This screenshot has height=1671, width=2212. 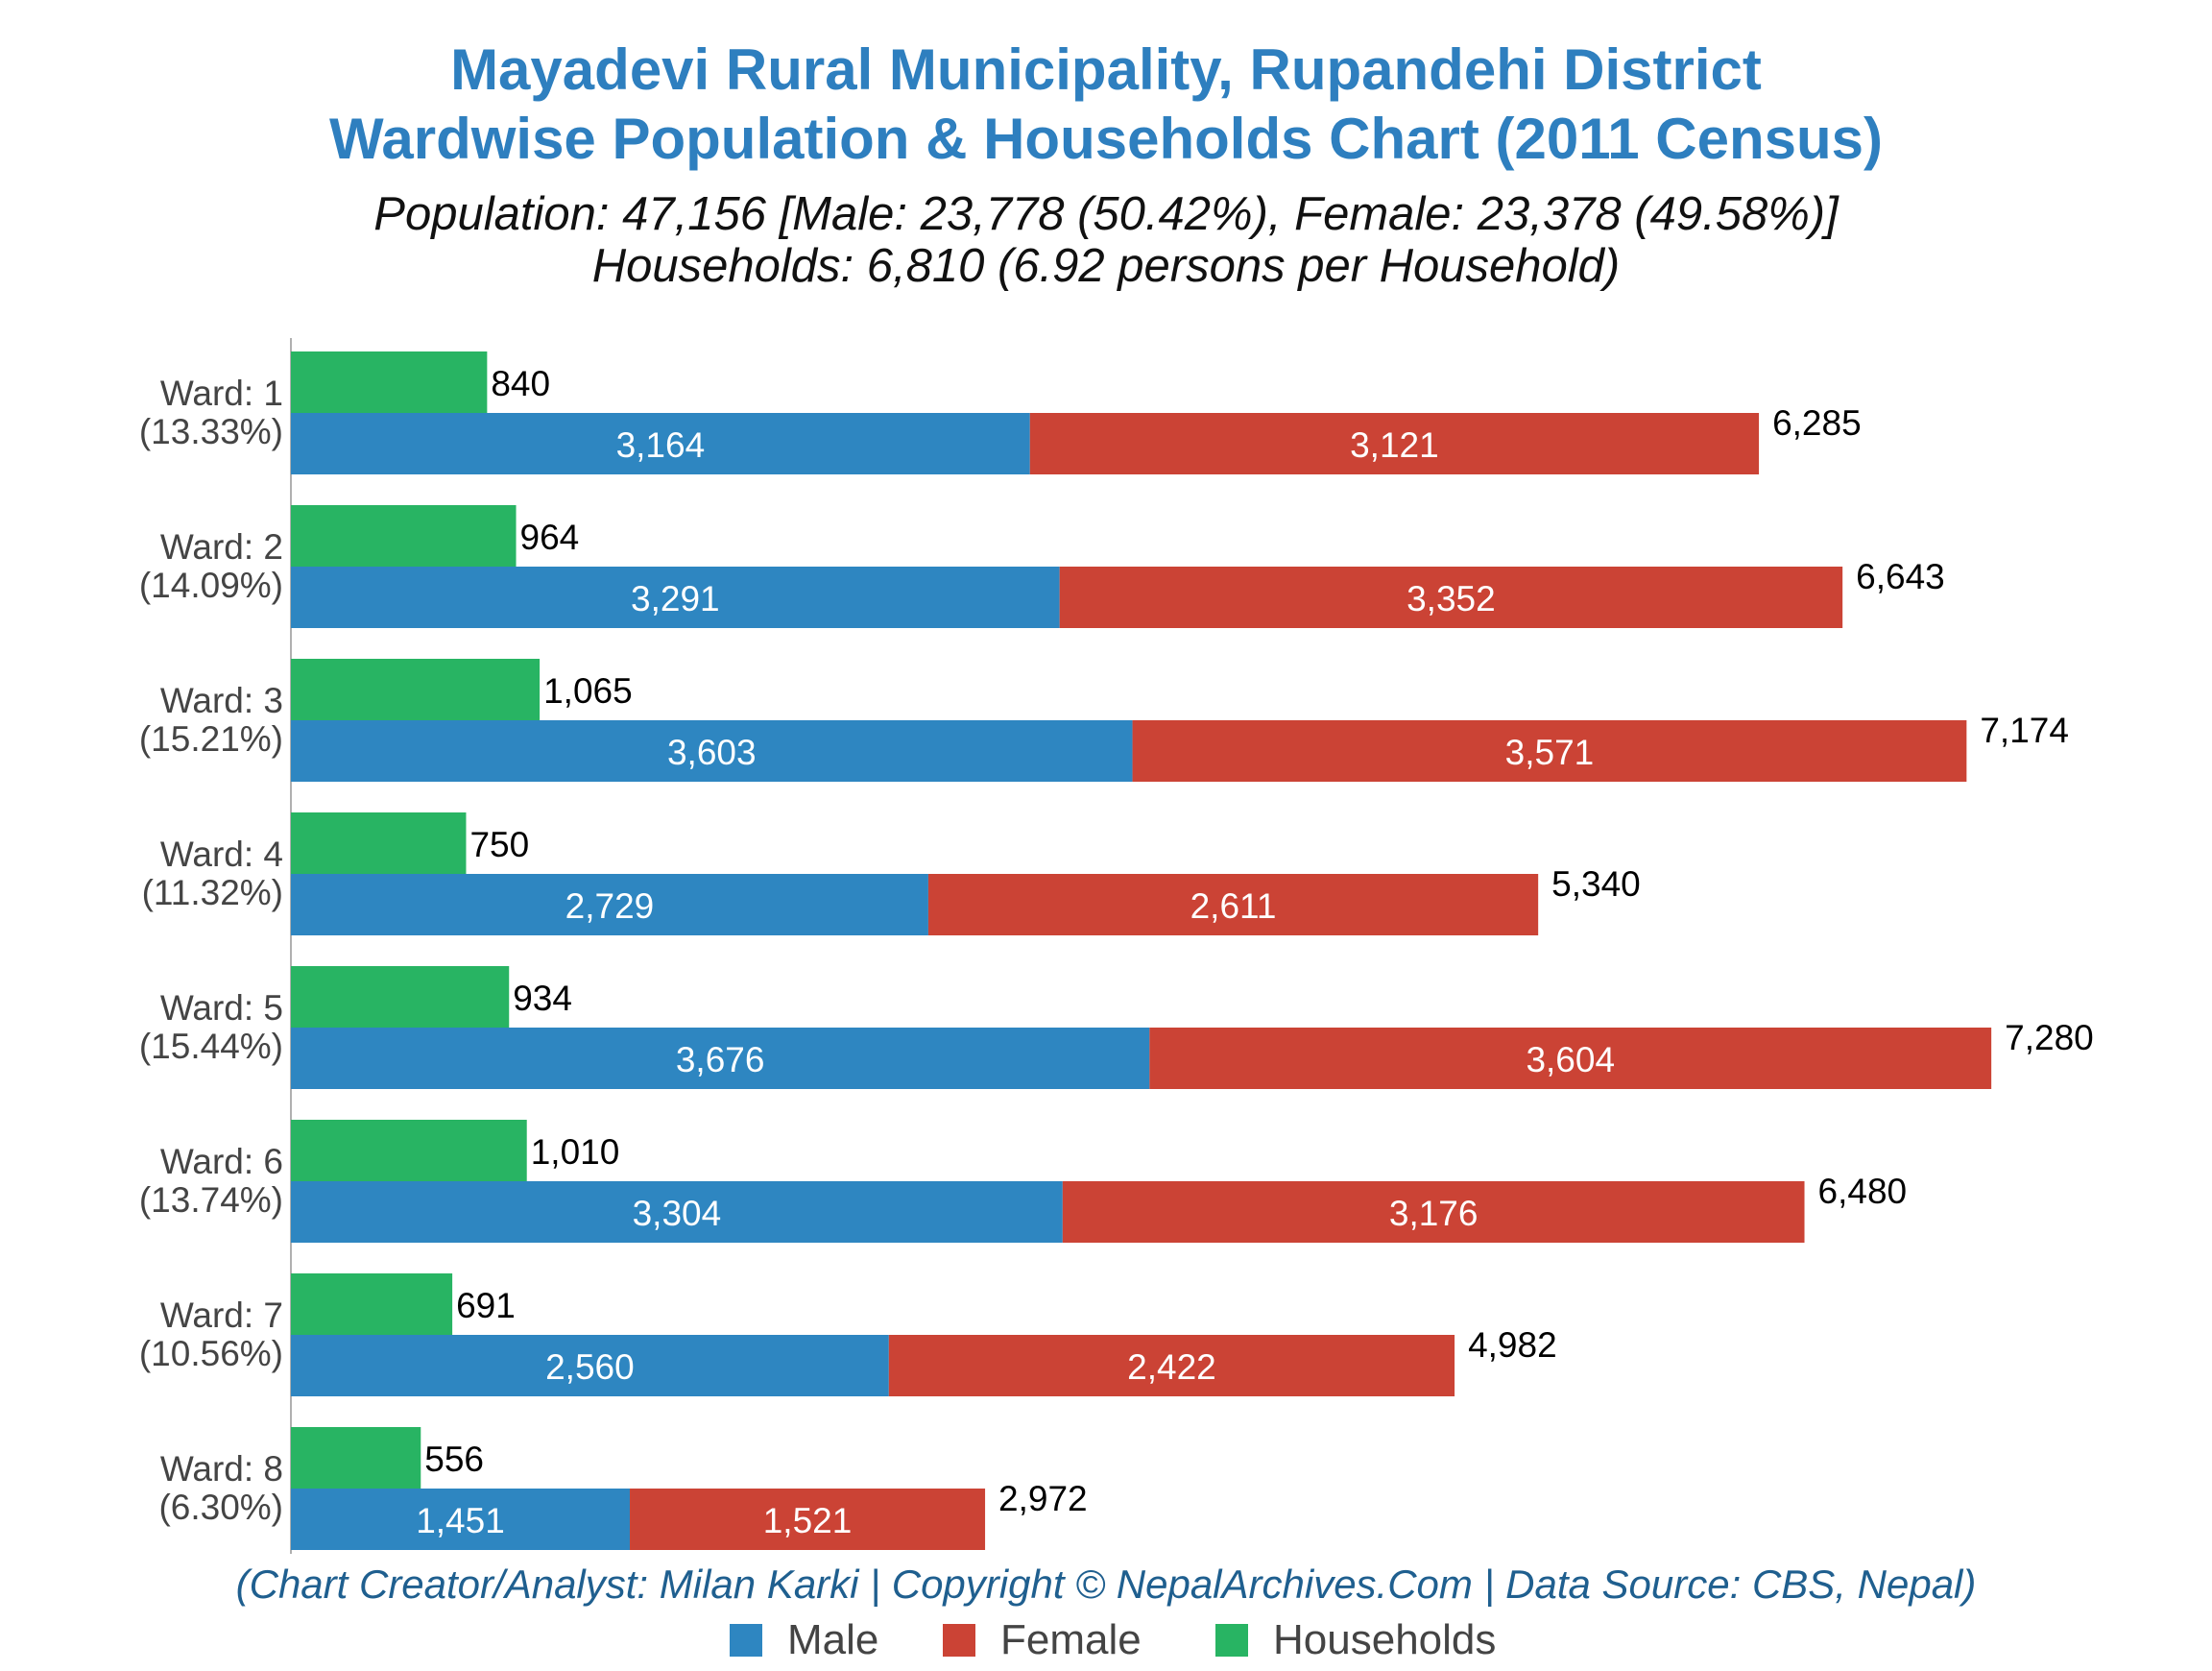 What do you see at coordinates (520, 383) in the screenshot?
I see `households-label-ward-1: 840` at bounding box center [520, 383].